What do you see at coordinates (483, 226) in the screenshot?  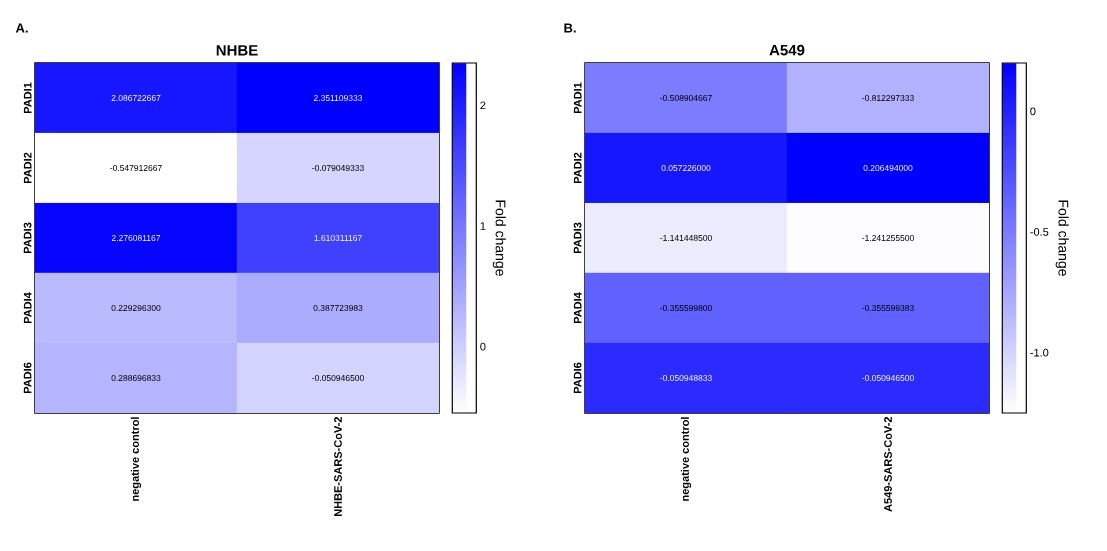 I see `color-bar-label: 1` at bounding box center [483, 226].